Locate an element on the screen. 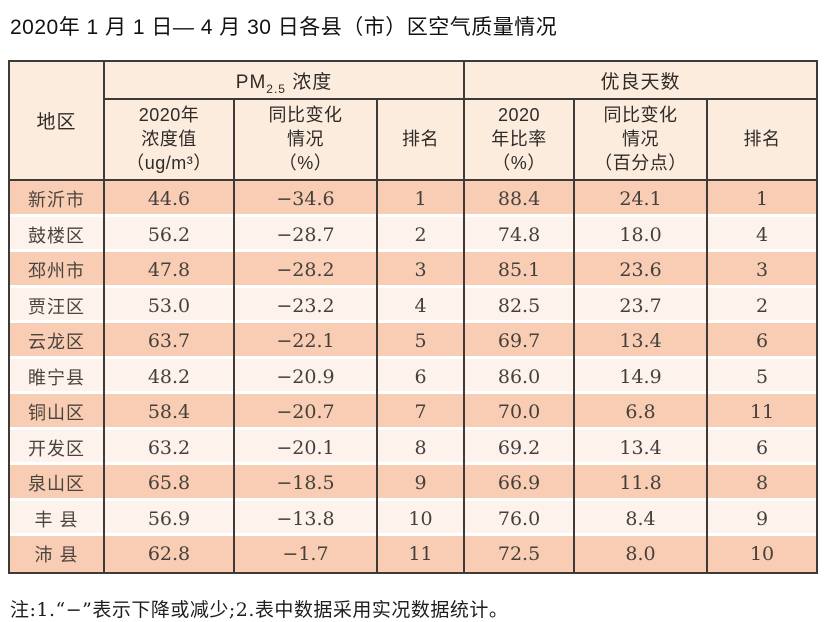 This screenshot has width=825, height=622. cell-region: 贾汪区 is located at coordinates (56, 305).